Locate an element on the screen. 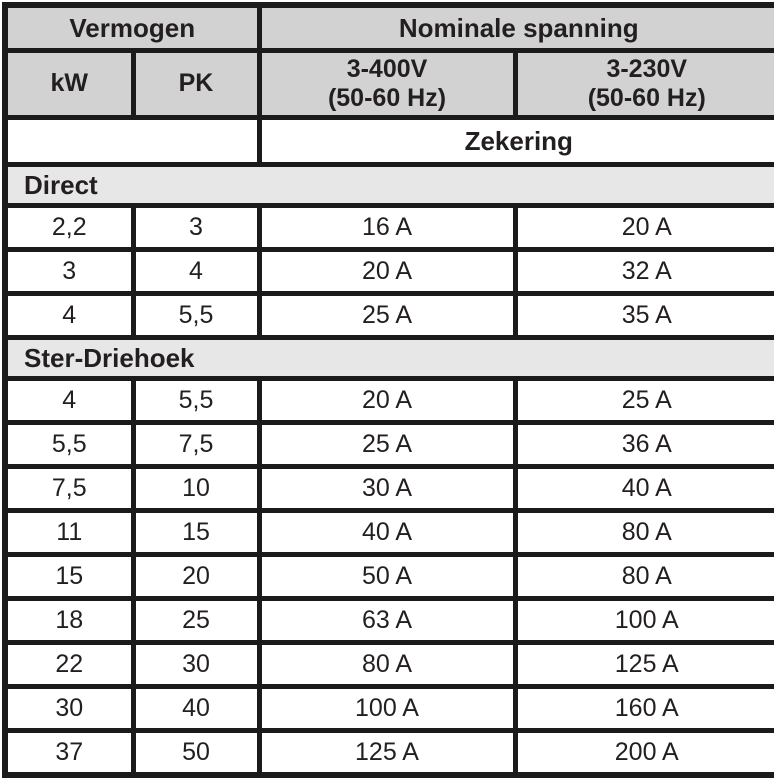 The width and height of the screenshot is (774, 780). header-3-230v: 3-230V (50-60 Hz) is located at coordinates (643, 84).